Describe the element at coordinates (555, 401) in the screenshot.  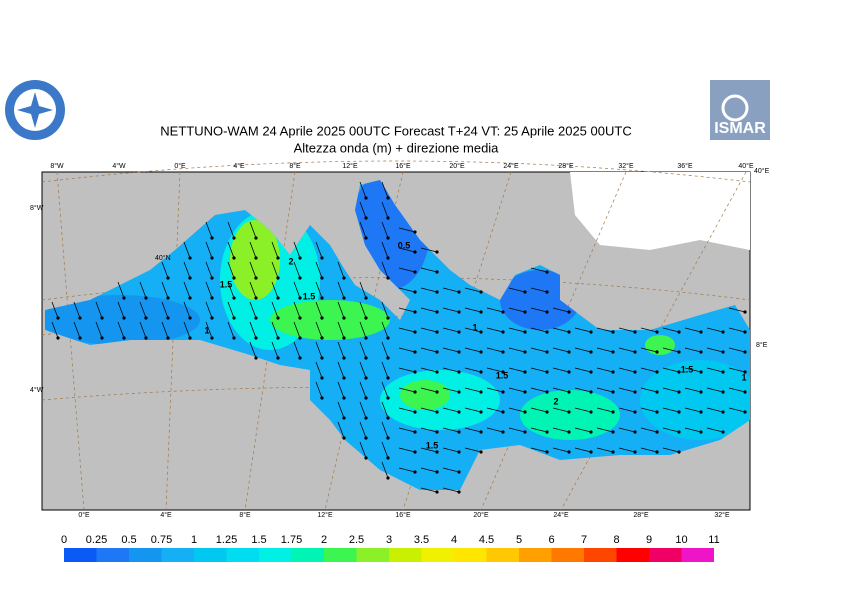
I see `contour-label: 2` at that location.